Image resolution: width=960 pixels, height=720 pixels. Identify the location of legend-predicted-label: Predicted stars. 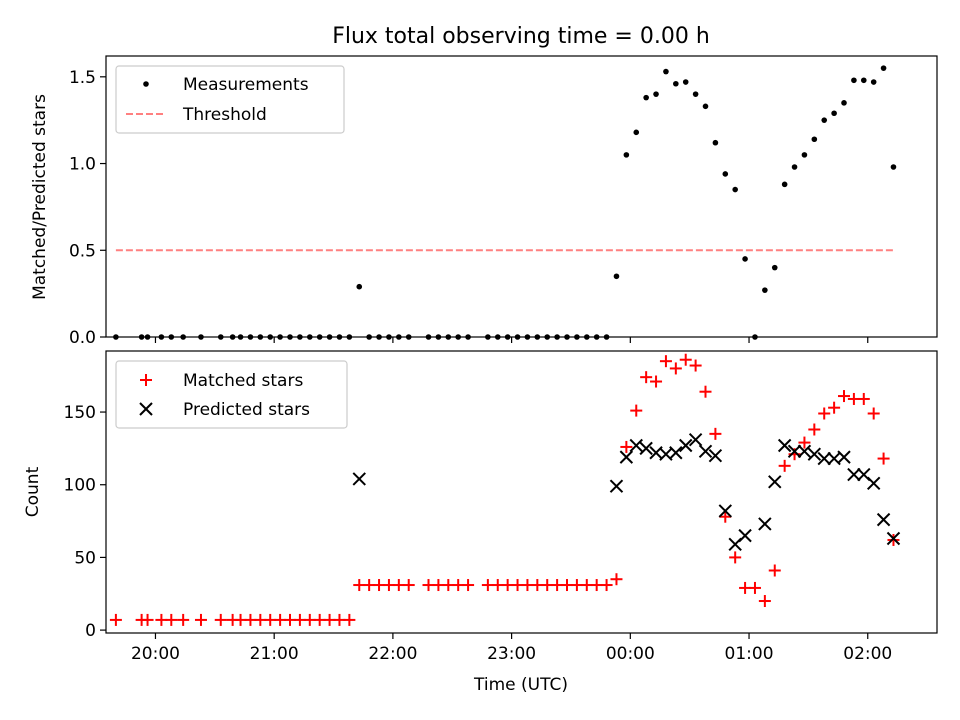
(246, 410).